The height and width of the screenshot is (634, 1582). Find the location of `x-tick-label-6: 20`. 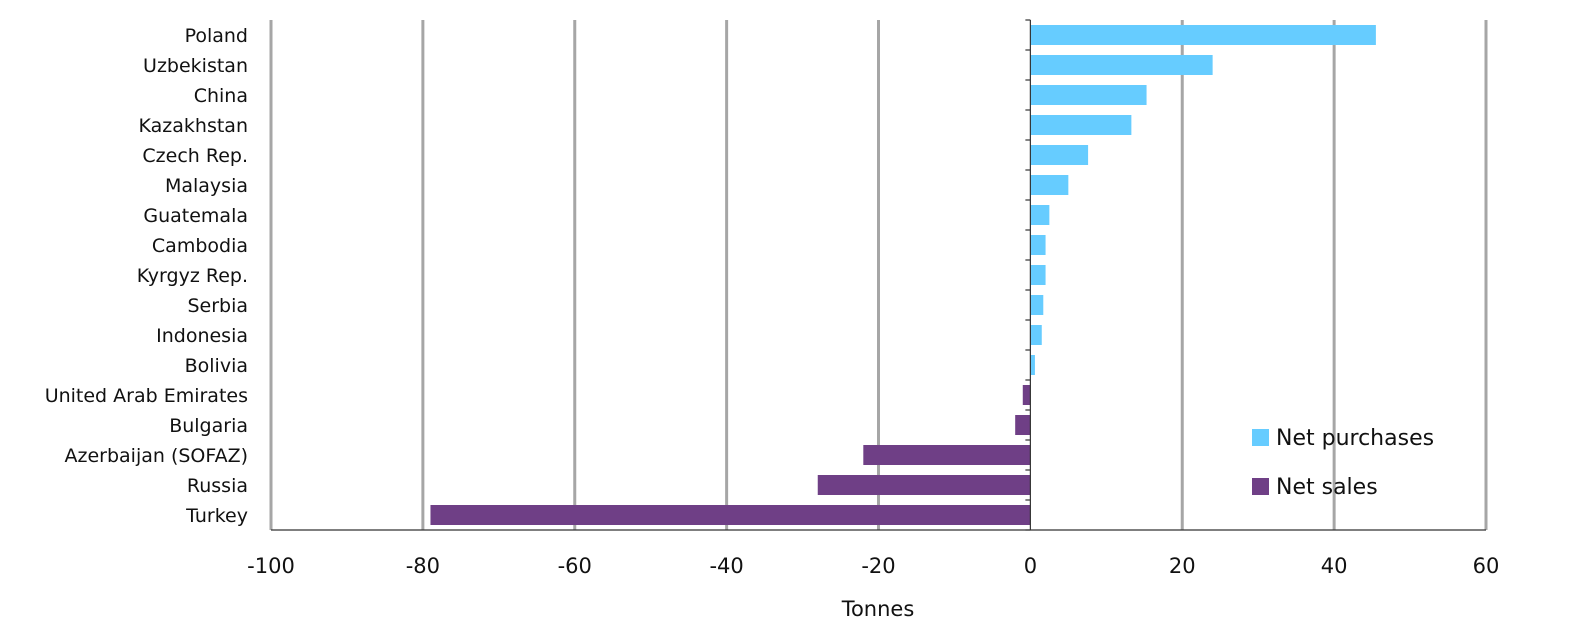

x-tick-label-6: 20 is located at coordinates (1182, 566).